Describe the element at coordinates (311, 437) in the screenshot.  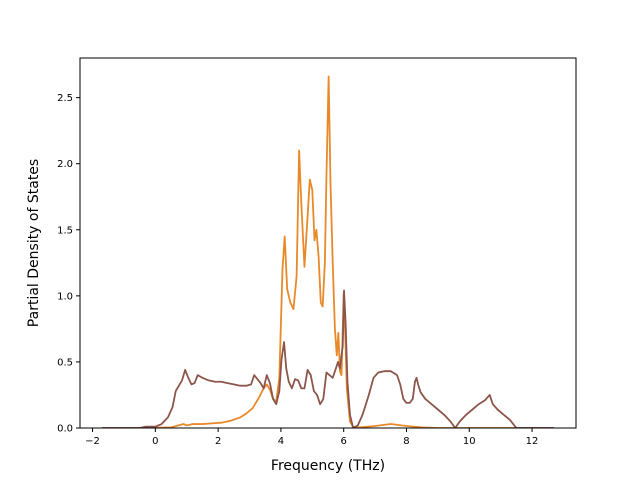
I see `x-axis: −2 0 2 4 6 8 10 12` at that location.